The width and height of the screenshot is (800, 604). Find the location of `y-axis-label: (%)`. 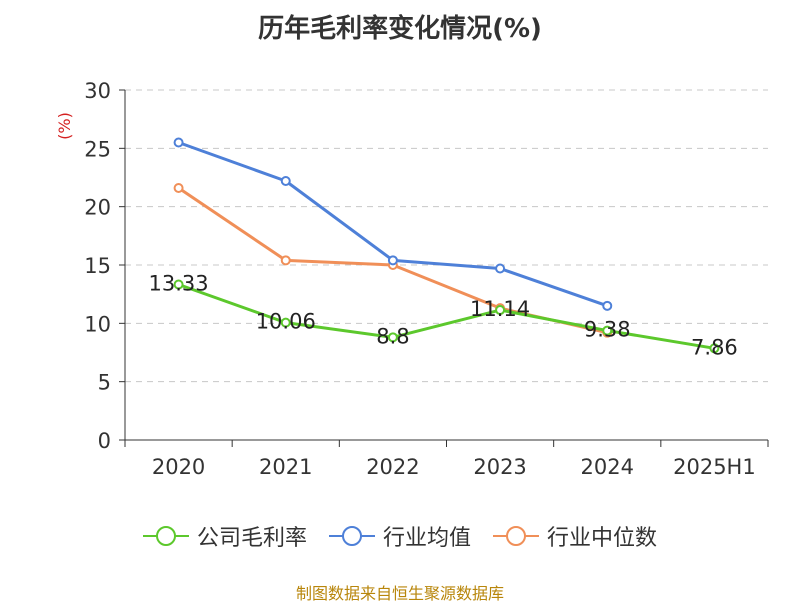

y-axis-label: (%) is located at coordinates (64, 126).